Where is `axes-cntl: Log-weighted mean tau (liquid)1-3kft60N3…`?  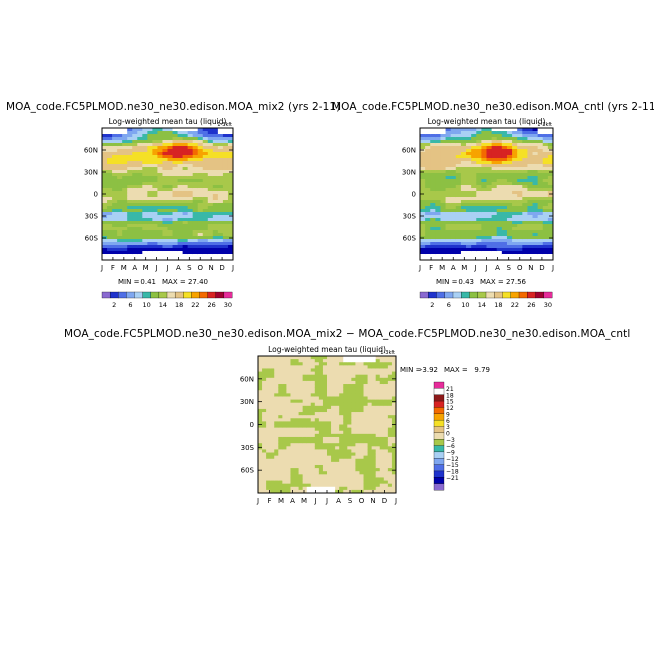
axes-cntl: Log-weighted mean tau (liquid)1-3kft60N3… is located at coordinates (478, 194).